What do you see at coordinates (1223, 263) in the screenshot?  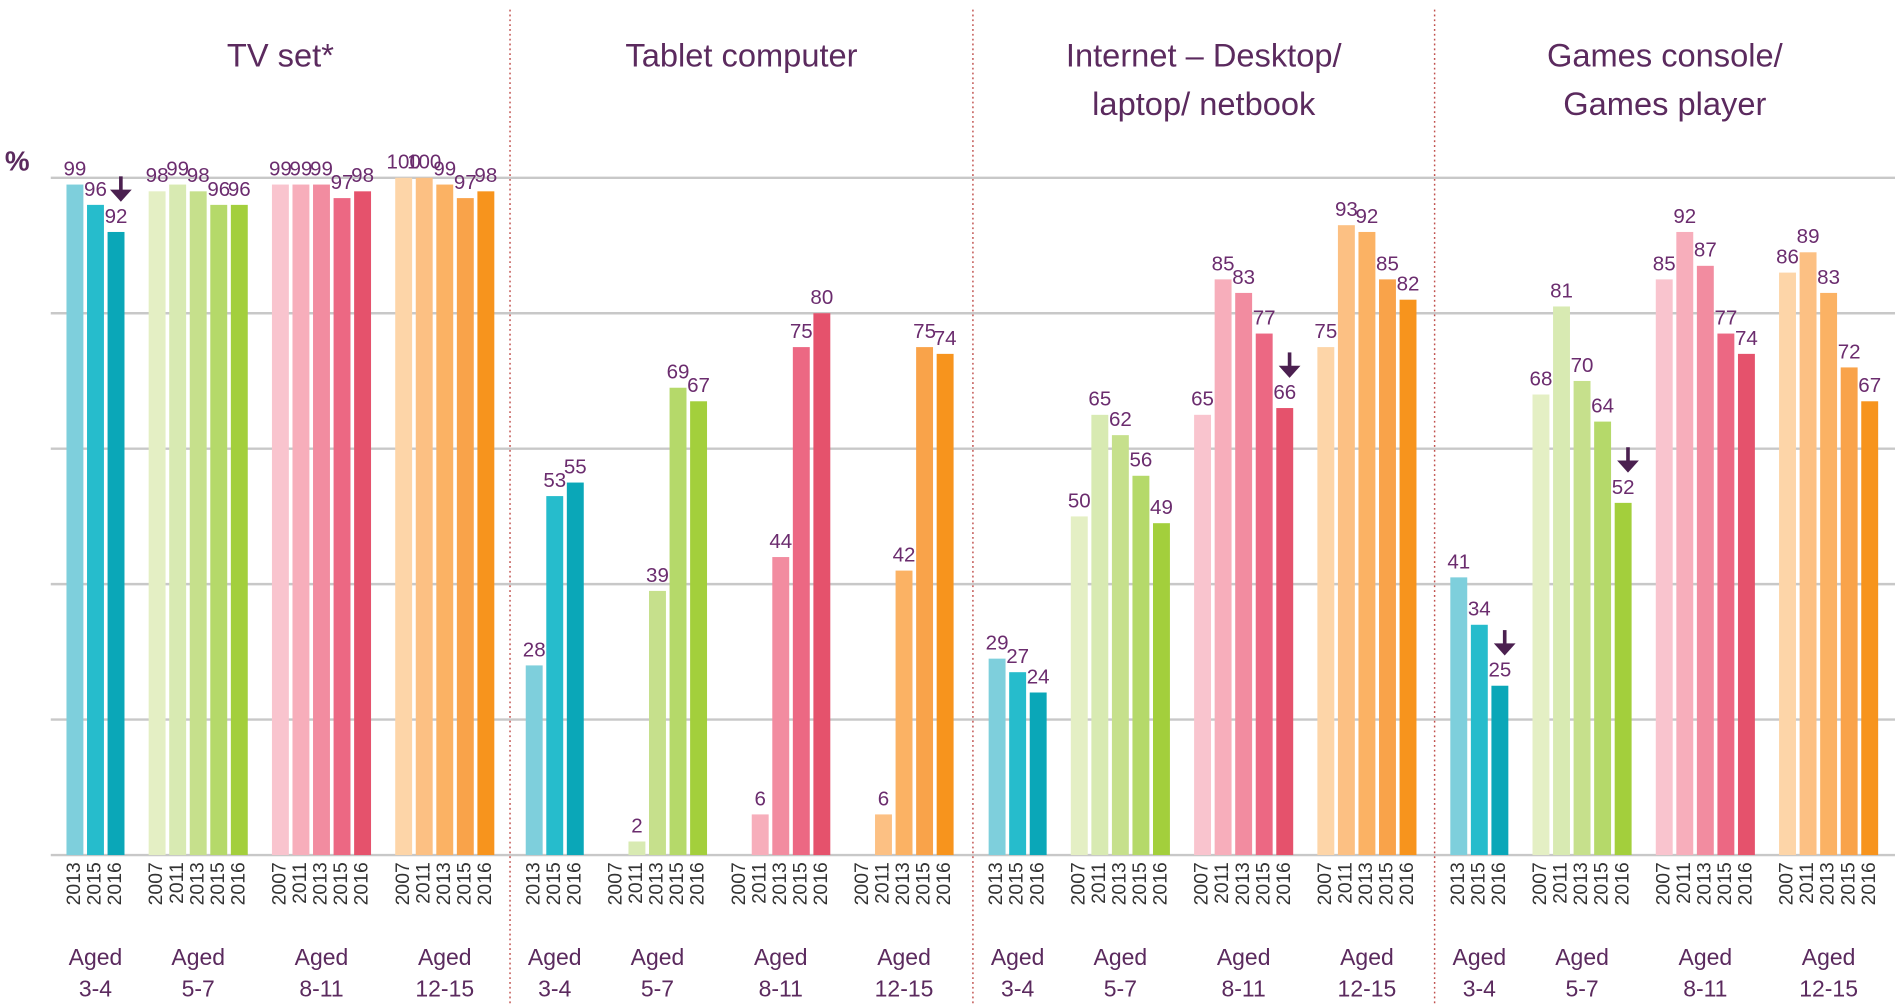 I see `value-label: 85` at bounding box center [1223, 263].